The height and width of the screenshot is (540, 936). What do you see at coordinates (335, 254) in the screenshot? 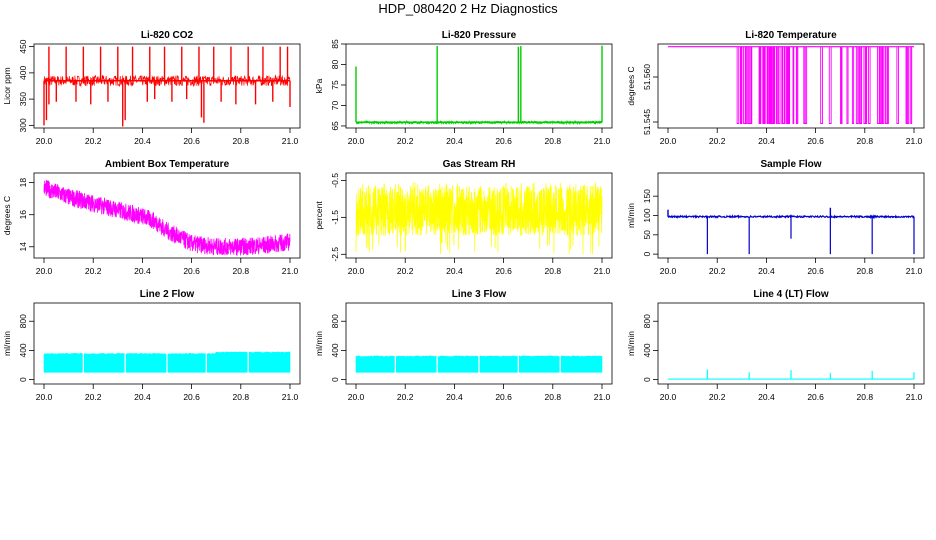
I see `y-tick-label: -2.5` at bounding box center [335, 254].